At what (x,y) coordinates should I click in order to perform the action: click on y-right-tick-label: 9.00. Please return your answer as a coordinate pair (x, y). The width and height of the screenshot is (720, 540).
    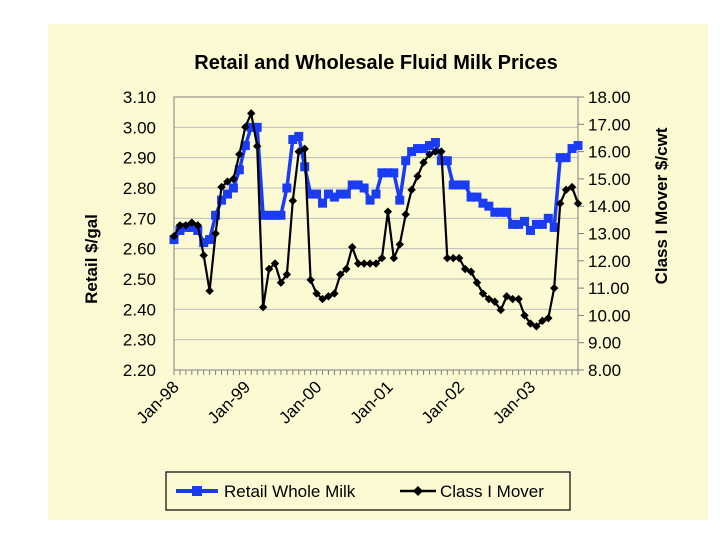
    Looking at the image, I should click on (604, 343).